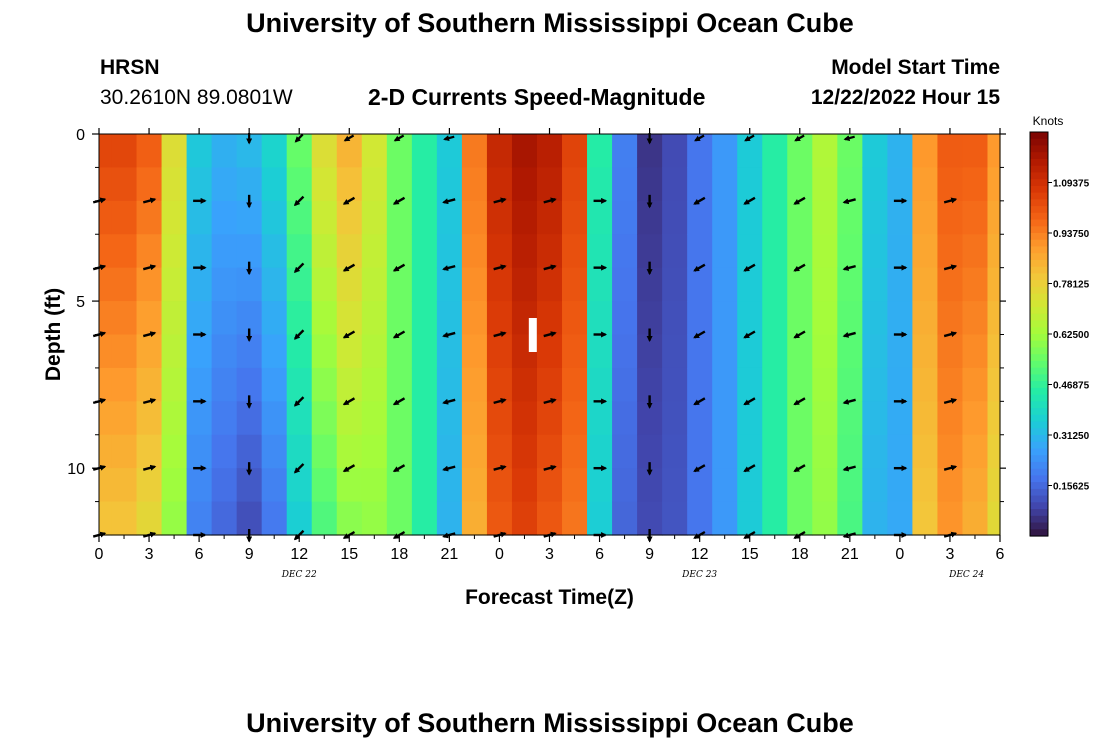 Image resolution: width=1100 pixels, height=750 pixels. I want to click on x-tick-label: 12, so click(700, 554).